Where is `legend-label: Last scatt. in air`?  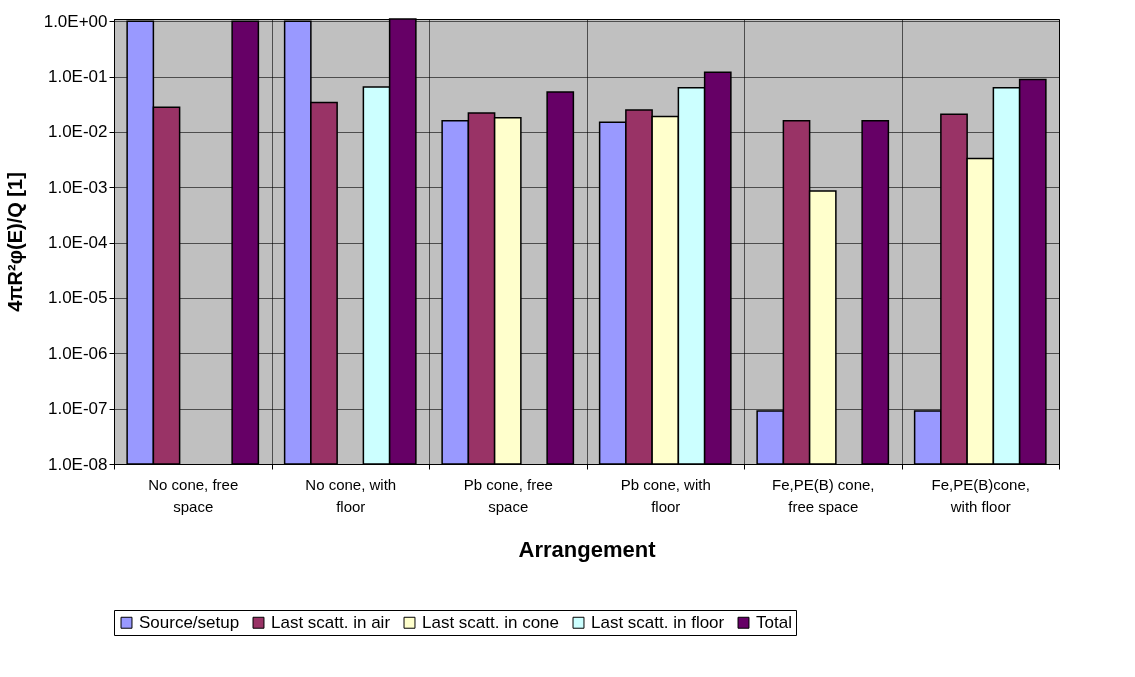
legend-label: Last scatt. in air is located at coordinates (331, 622).